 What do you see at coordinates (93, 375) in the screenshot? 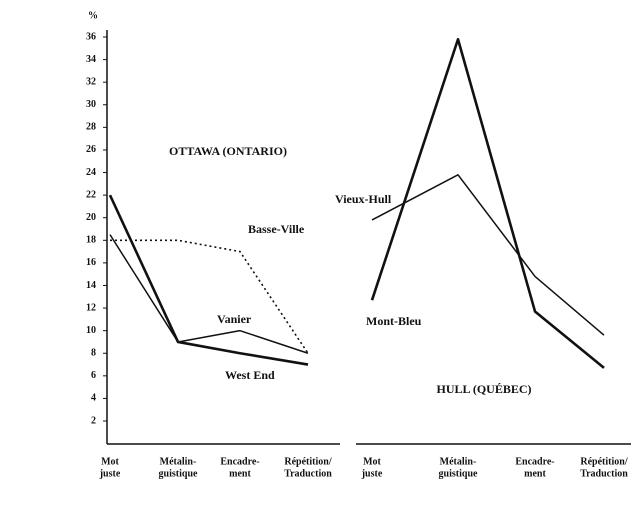
I see `y-tick-label: 6` at bounding box center [93, 375].